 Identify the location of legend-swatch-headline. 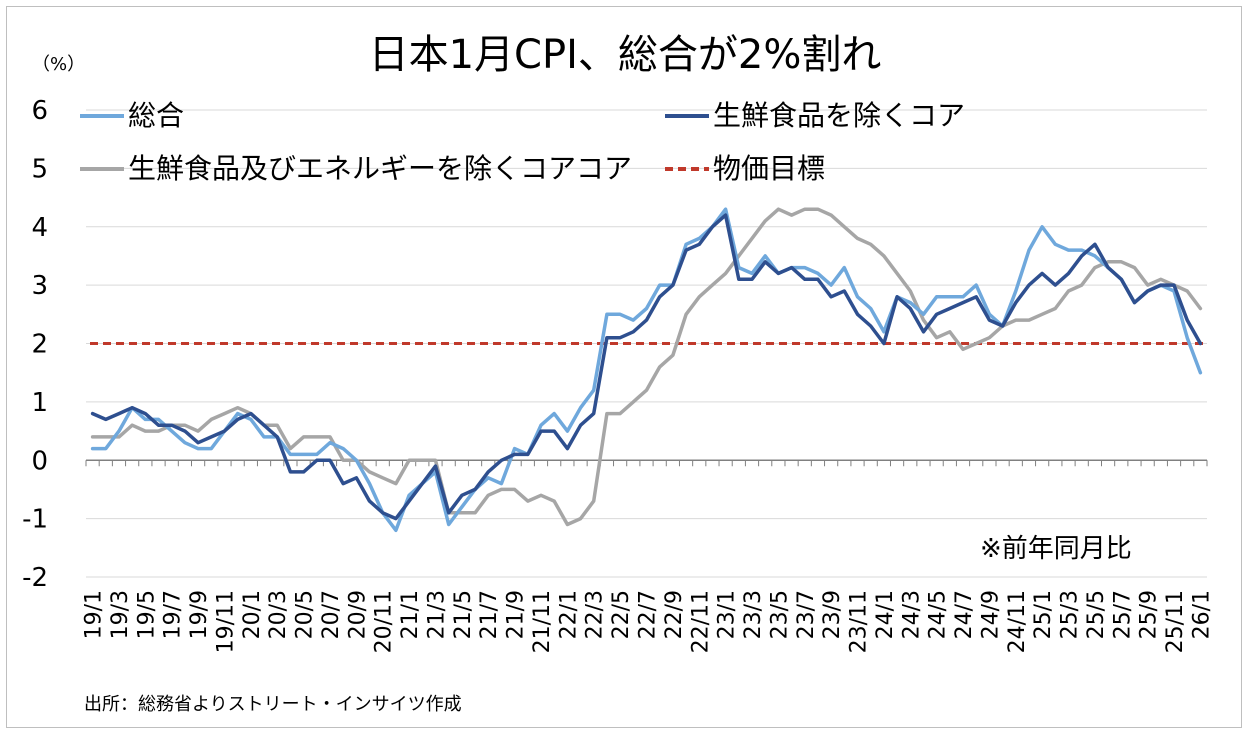
(102, 116).